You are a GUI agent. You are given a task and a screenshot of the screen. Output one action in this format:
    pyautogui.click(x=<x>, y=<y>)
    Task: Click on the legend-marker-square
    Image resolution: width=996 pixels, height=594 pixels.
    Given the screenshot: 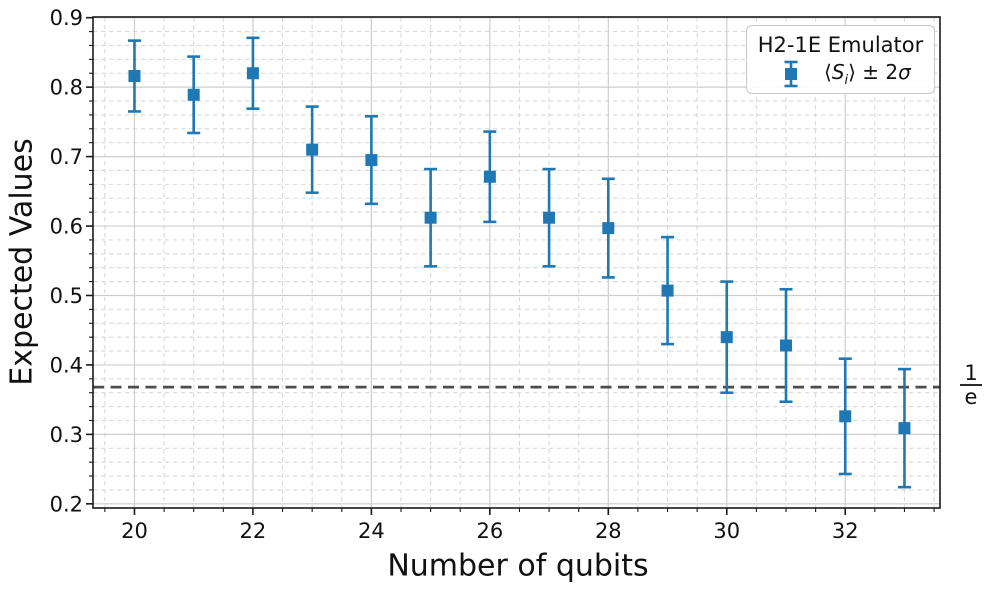 What is the action you would take?
    pyautogui.click(x=791, y=74)
    